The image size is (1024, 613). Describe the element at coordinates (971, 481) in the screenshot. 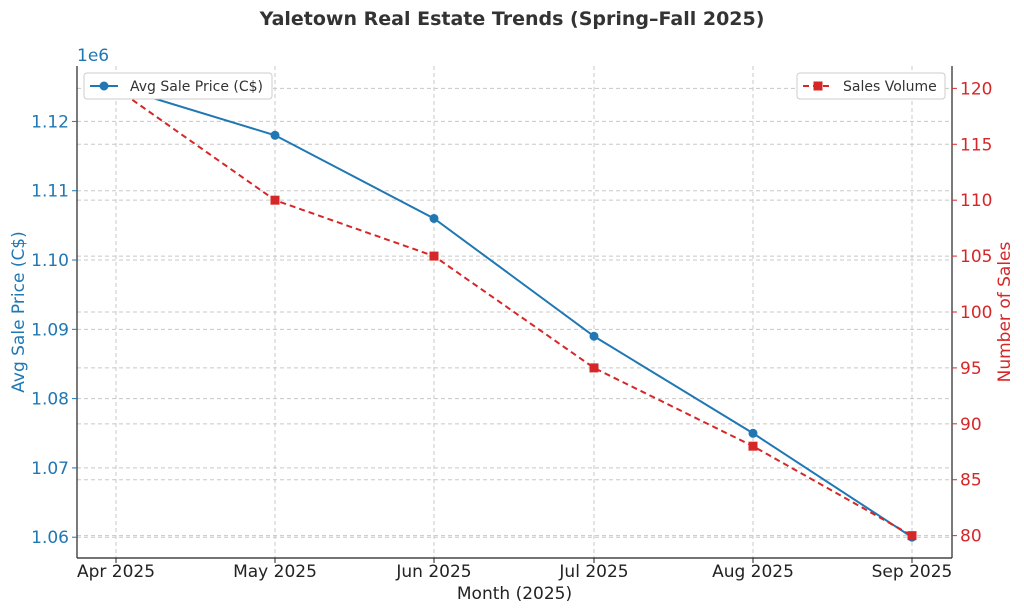

I see `right-tick-label: 85` at that location.